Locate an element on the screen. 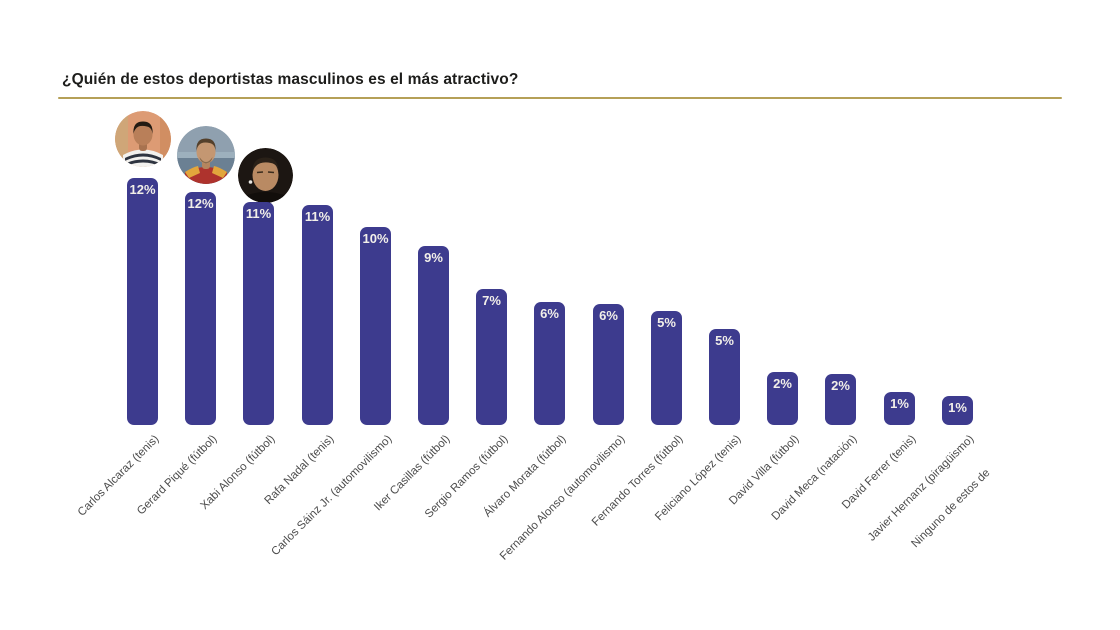 Image resolution: width=1120 pixels, height=630 pixels. bar-javier-hernanz-piraguismo is located at coordinates (957, 410).